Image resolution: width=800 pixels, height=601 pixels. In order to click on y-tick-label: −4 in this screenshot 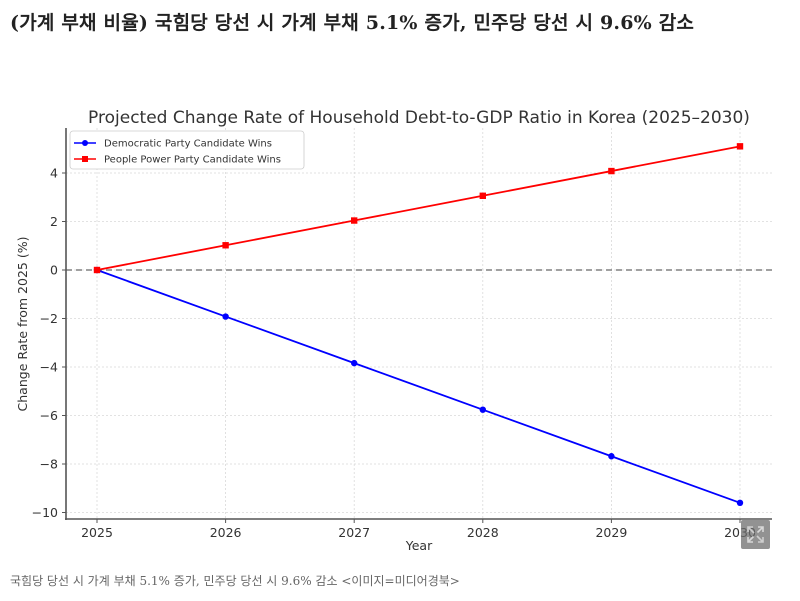, I will do `click(49, 367)`.